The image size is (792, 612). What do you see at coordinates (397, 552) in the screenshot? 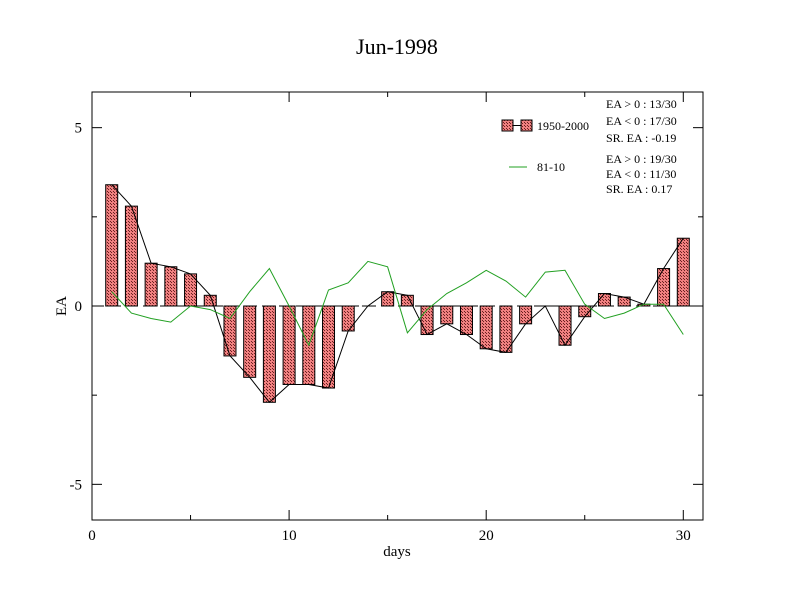
I see `x-axis-title: days` at bounding box center [397, 552].